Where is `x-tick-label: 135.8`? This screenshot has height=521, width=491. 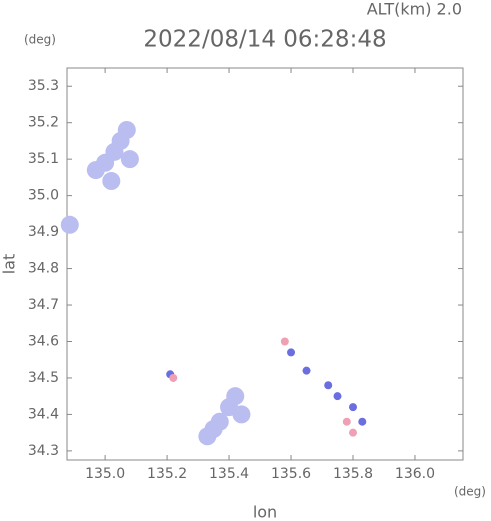 x-tick-label: 135.8 is located at coordinates (353, 474).